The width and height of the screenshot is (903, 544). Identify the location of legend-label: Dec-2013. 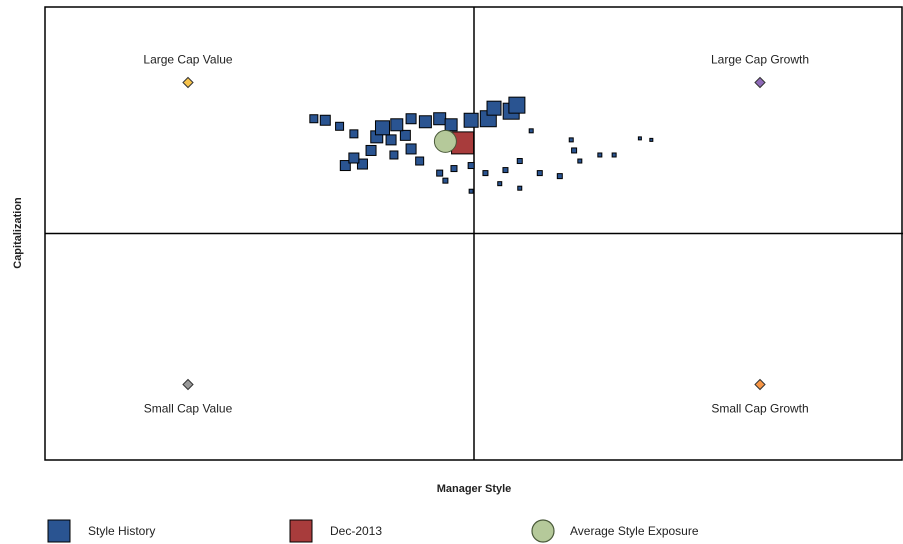
(356, 531).